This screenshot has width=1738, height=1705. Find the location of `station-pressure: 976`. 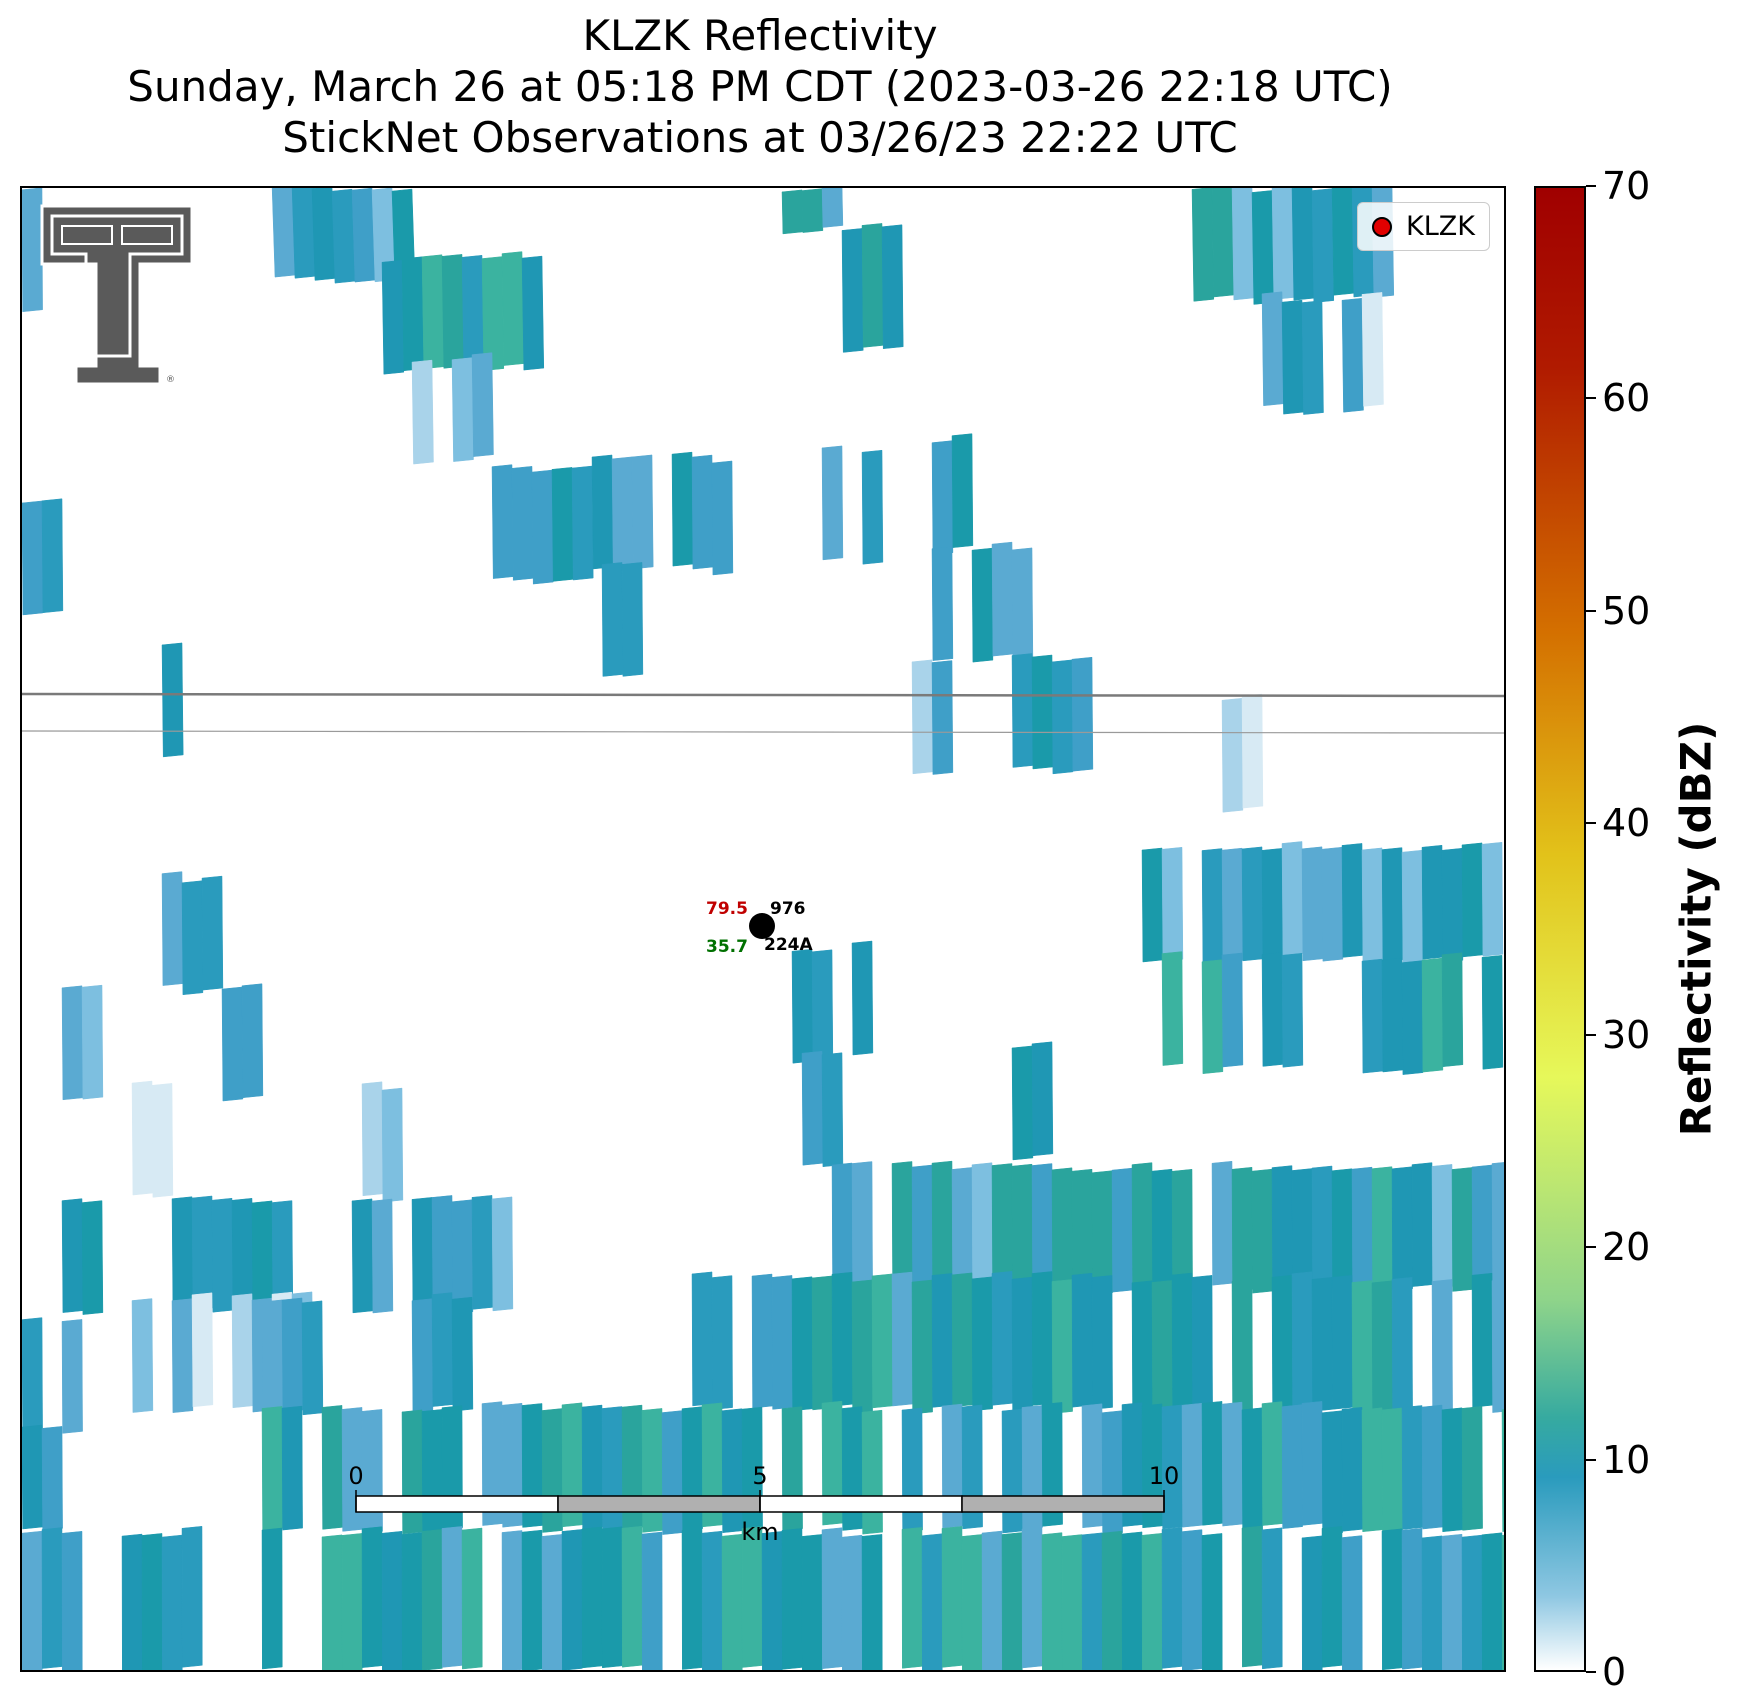

station-pressure: 976 is located at coordinates (788, 909).